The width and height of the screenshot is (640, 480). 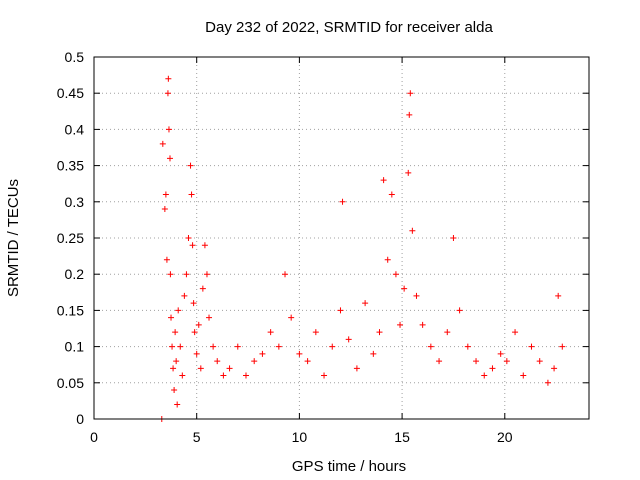 I want to click on x-tick-label: 15, so click(x=402, y=437).